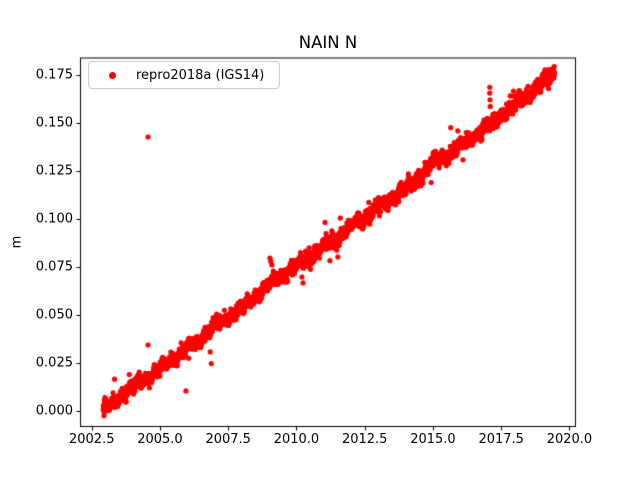 The width and height of the screenshot is (640, 480). Describe the element at coordinates (54, 75) in the screenshot. I see `y-tick-label: 0.175` at that location.